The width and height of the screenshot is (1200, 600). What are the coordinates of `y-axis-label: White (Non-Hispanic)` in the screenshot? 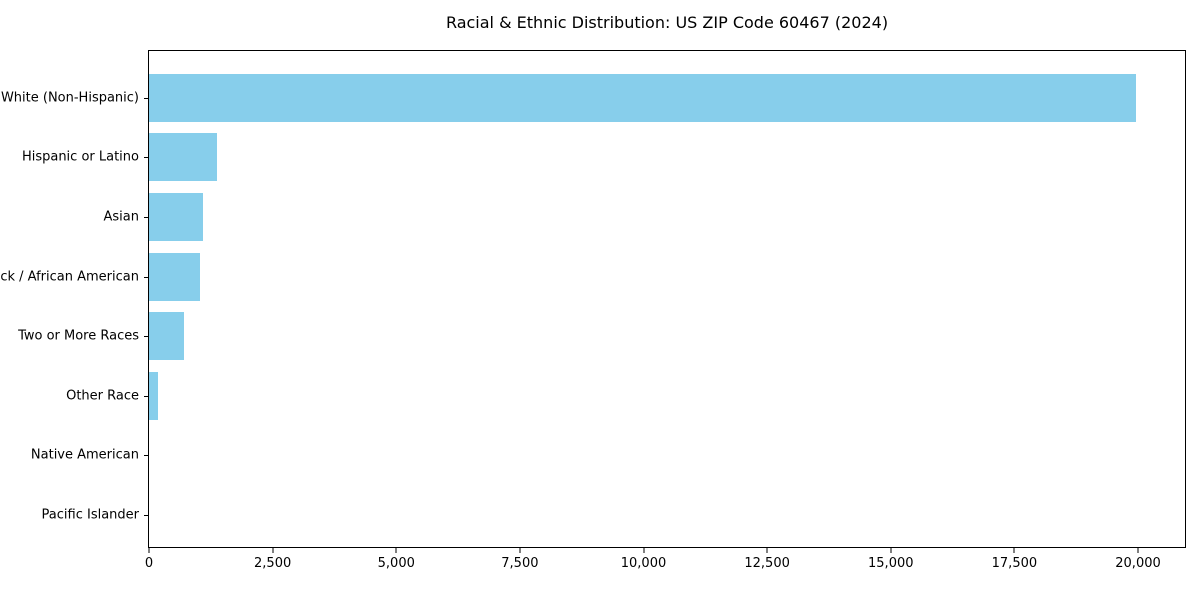 It's located at (69, 98).